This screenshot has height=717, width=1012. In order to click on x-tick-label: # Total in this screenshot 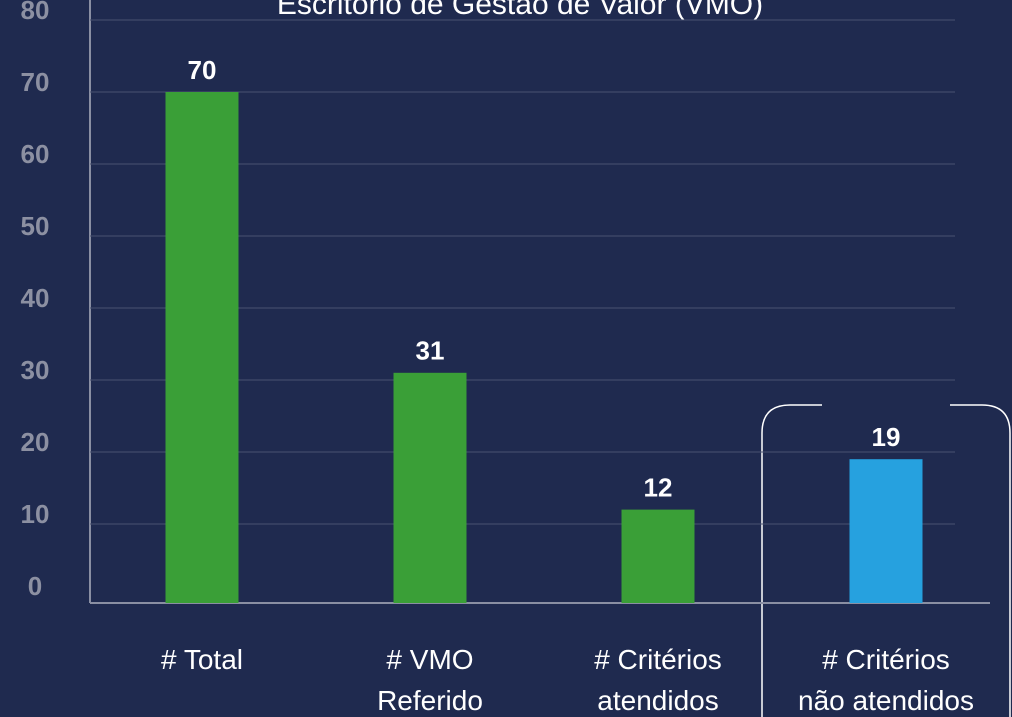, I will do `click(202, 659)`.